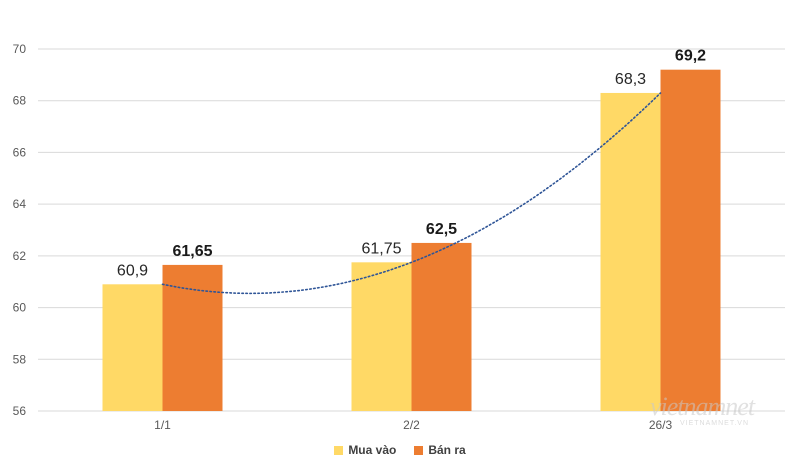  I want to click on legend-swatch-mua-vao, so click(339, 450).